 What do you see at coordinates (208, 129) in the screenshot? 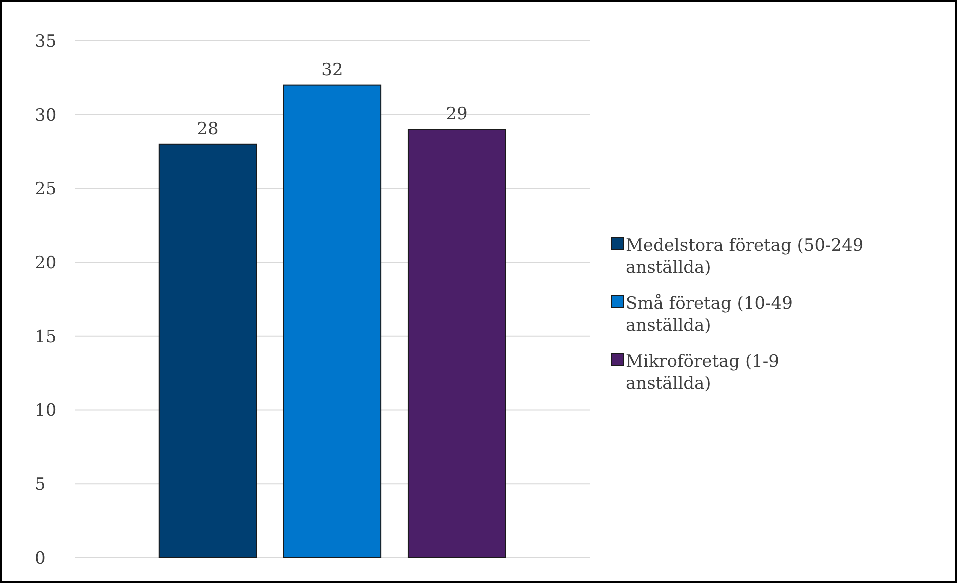
I see `data-label: 28` at bounding box center [208, 129].